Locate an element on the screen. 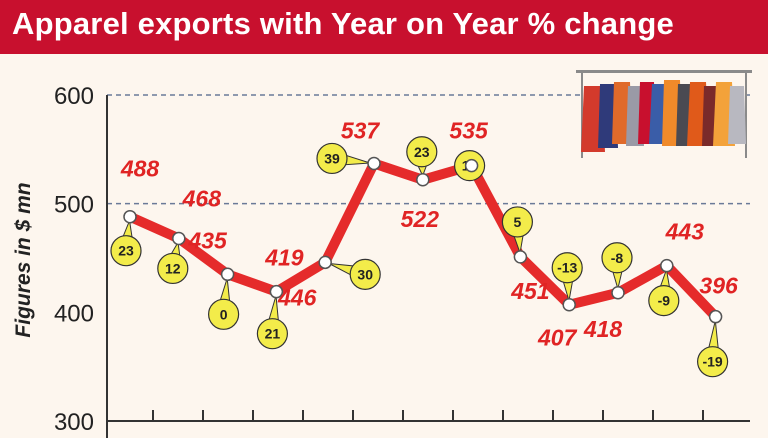 The height and width of the screenshot is (438, 768). value-label: 537 is located at coordinates (361, 130).